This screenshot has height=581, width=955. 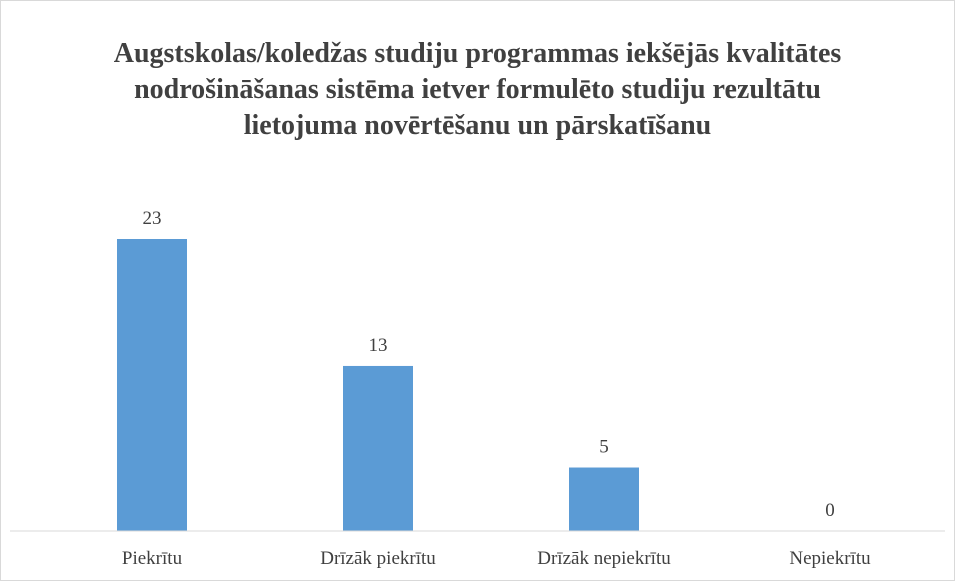 What do you see at coordinates (152, 558) in the screenshot?
I see `x-tick-label: Piekrītu` at bounding box center [152, 558].